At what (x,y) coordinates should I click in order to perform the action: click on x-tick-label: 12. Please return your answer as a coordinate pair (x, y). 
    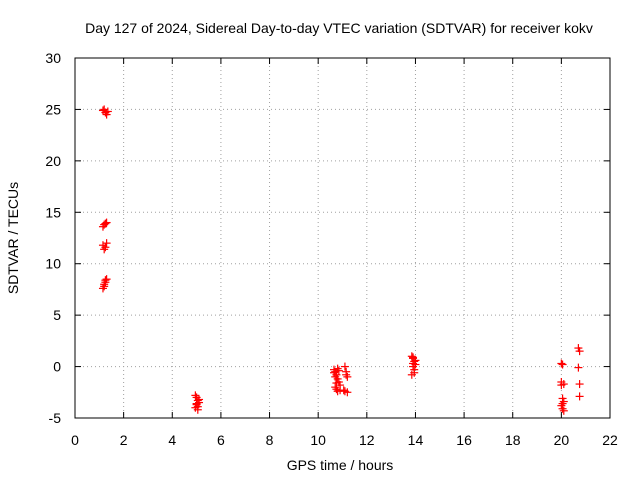
    Looking at the image, I should click on (367, 440).